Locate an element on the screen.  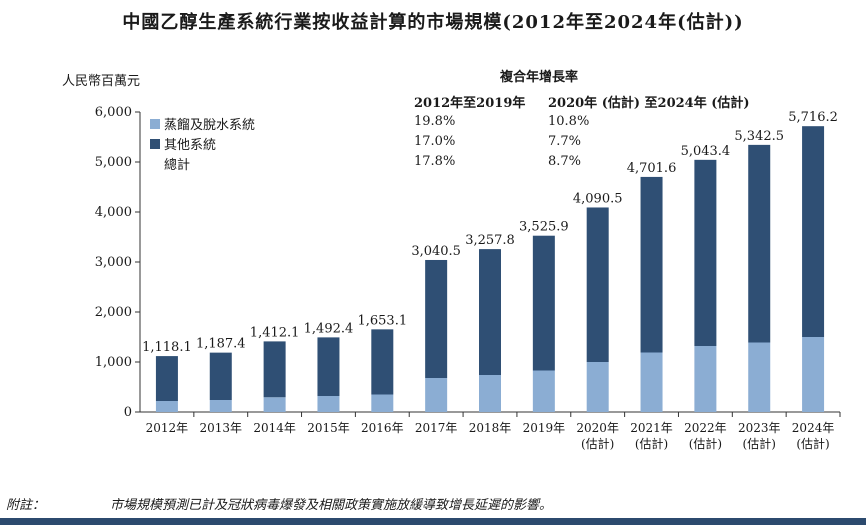
x-tick-label: 2014年 is located at coordinates (274, 428).